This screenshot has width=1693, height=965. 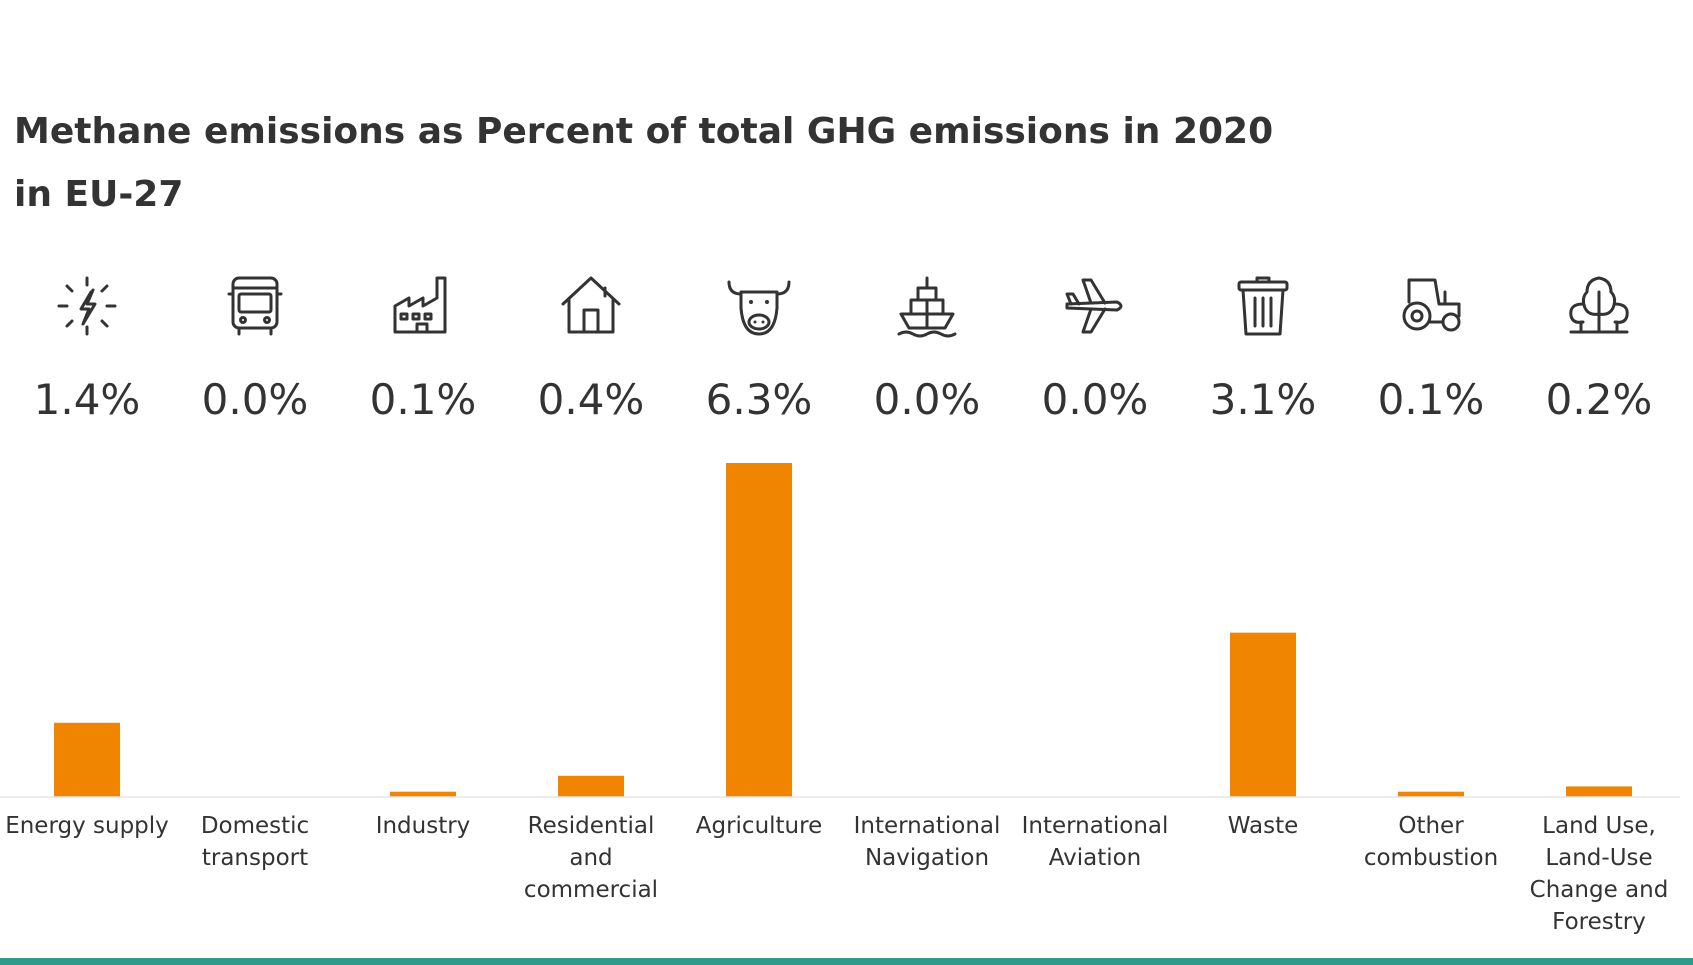 What do you see at coordinates (1431, 305) in the screenshot?
I see `tractor-icon` at bounding box center [1431, 305].